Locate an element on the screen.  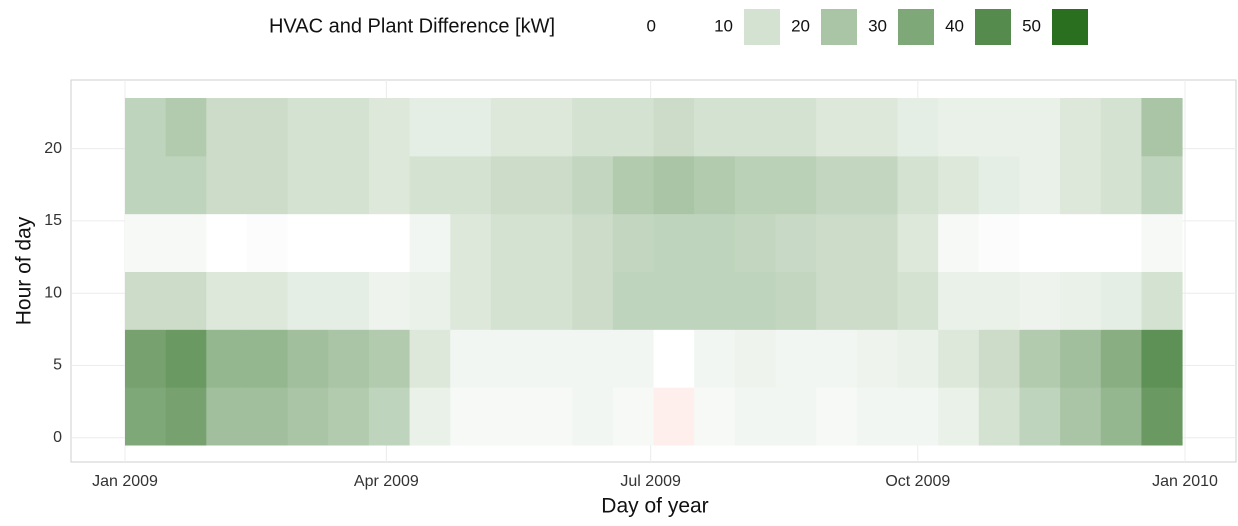
legend-label: 0 is located at coordinates (651, 25).